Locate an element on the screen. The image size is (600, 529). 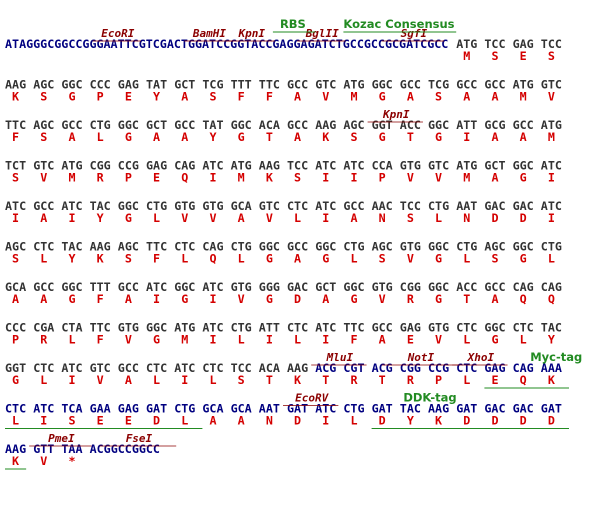
amino-acid: Q is located at coordinates (551, 299).